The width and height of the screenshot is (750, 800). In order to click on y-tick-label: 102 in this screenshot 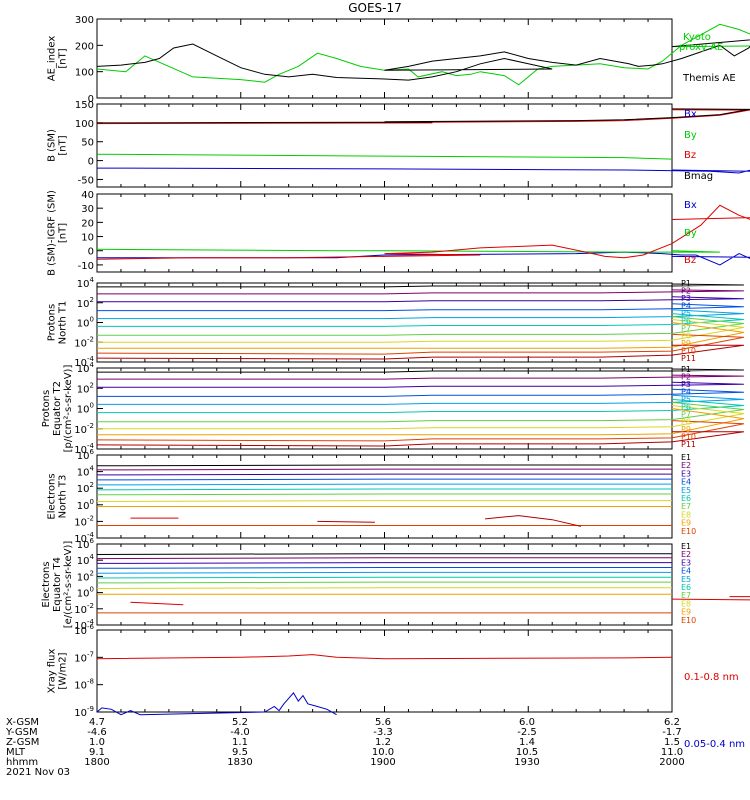, I will do `click(85, 576)`.